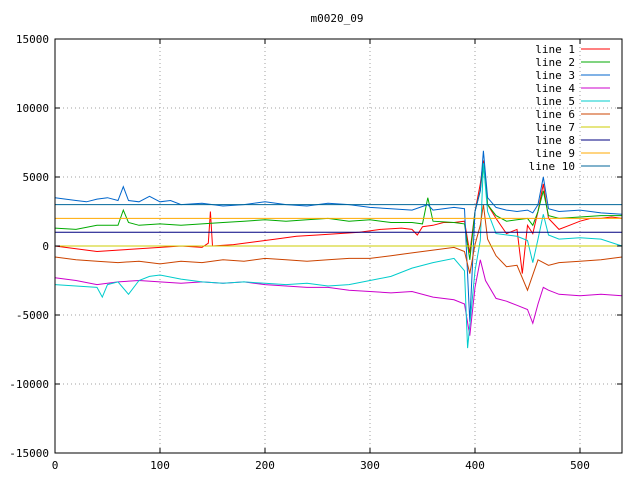 The image size is (640, 480). Describe the element at coordinates (29, 384) in the screenshot. I see `y-tick-label: -10000` at that location.